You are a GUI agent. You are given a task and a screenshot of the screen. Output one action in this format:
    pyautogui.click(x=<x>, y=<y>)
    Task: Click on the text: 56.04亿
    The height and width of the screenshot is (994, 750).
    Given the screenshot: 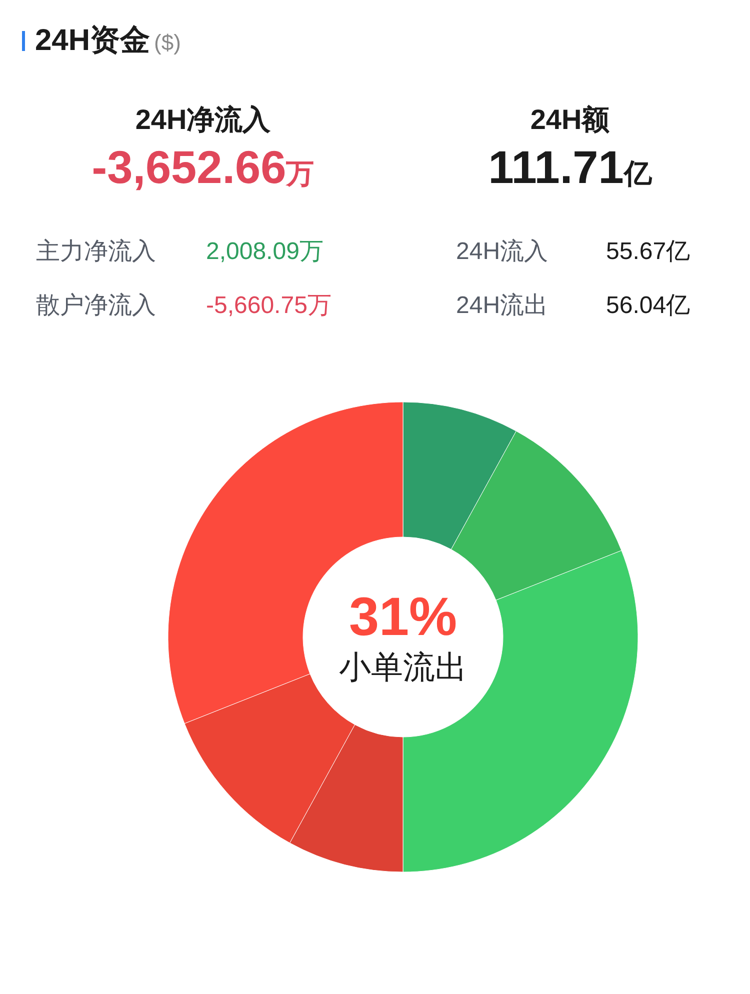 What is the action you would take?
    pyautogui.click(x=648, y=306)
    